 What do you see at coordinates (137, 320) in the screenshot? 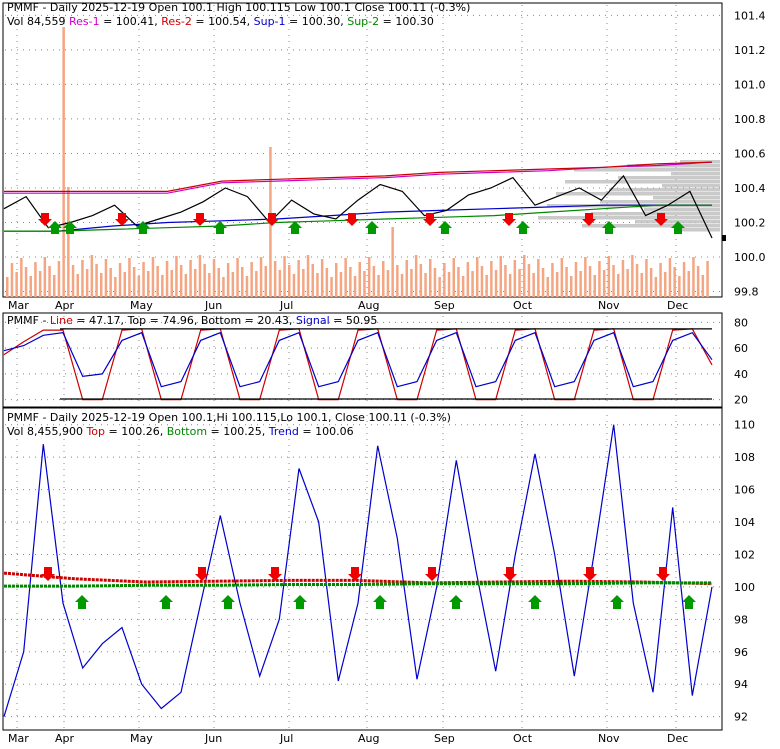
I see `osc-top-label: Top` at bounding box center [137, 320].